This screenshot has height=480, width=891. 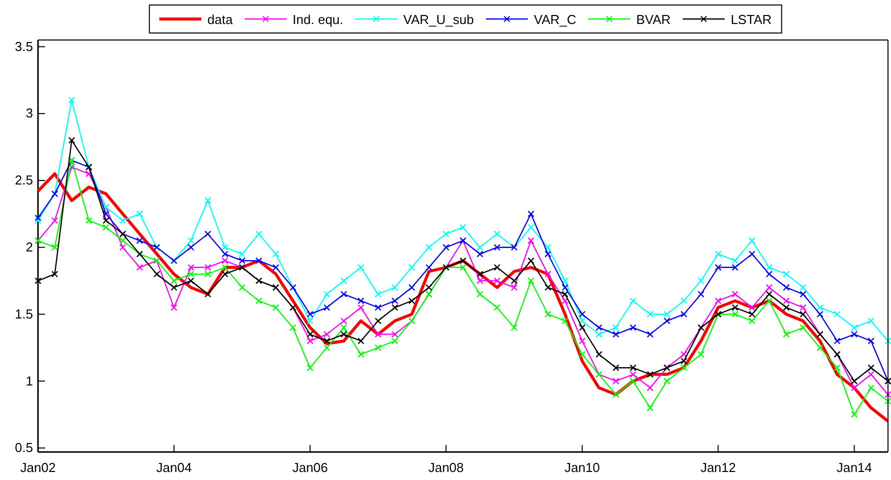 What do you see at coordinates (23, 314) in the screenshot?
I see `y-tick-label: 1.5` at bounding box center [23, 314].